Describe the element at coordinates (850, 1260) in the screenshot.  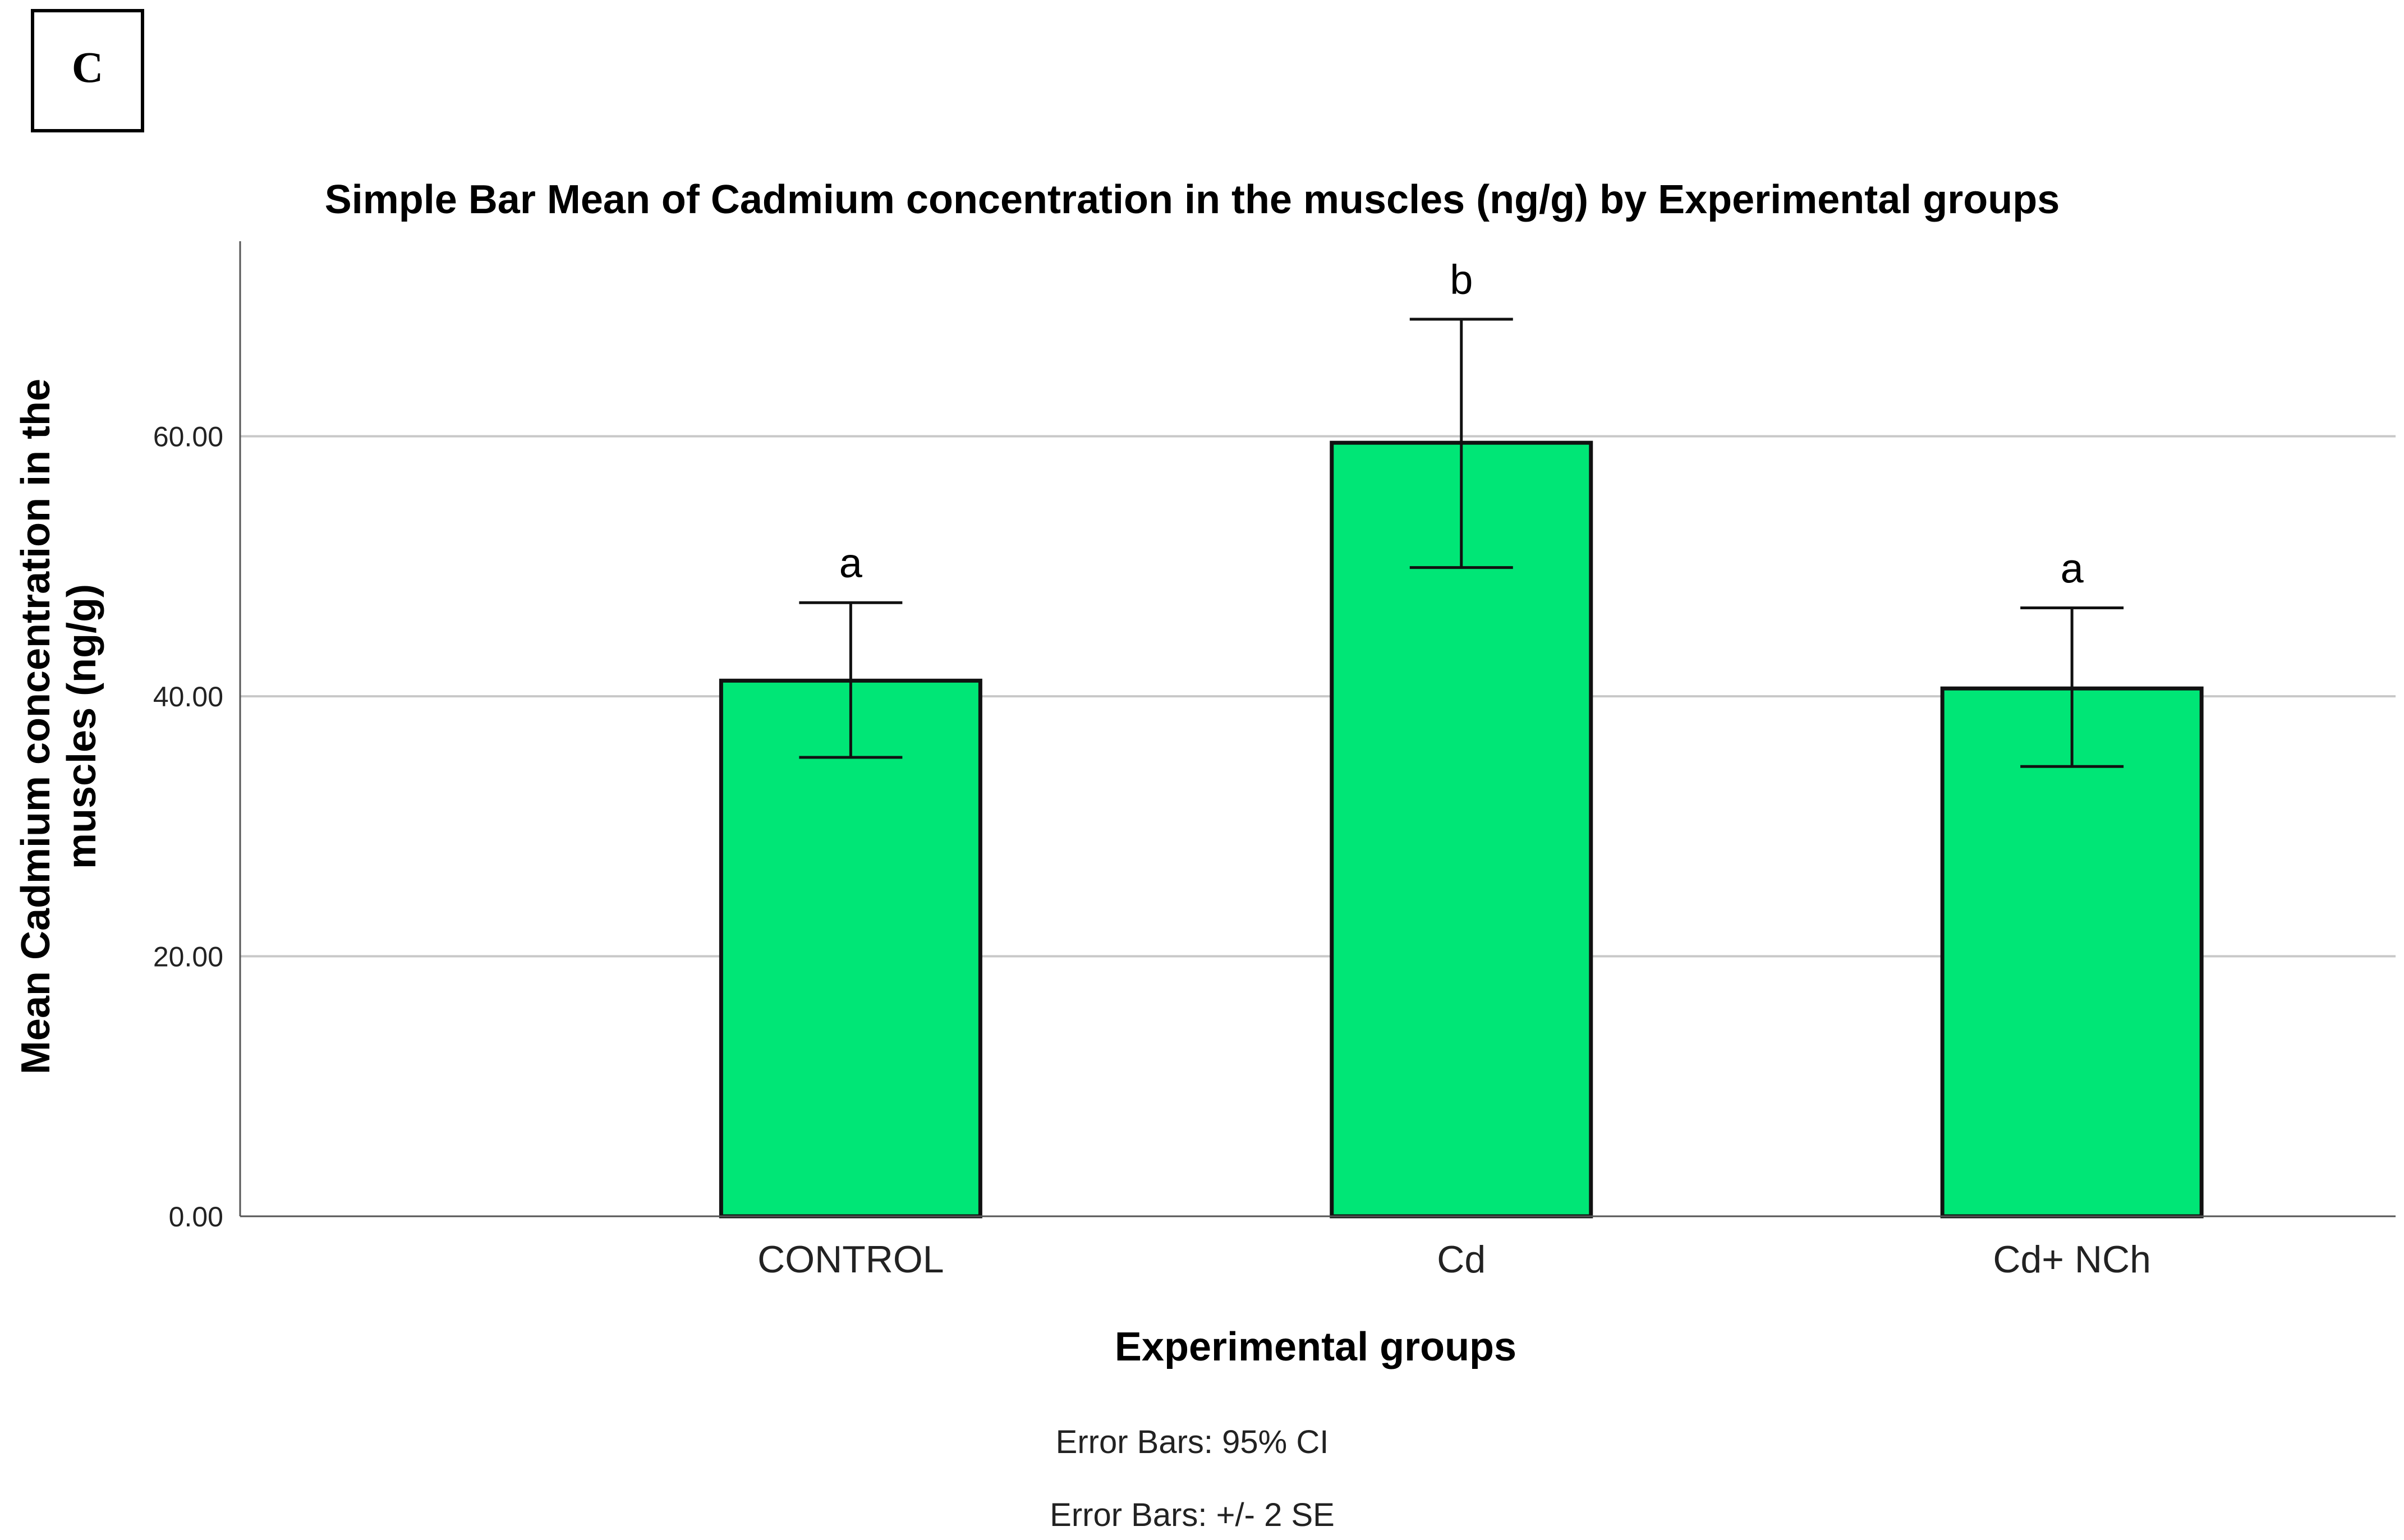
I see `x-tick-label: CONTROL` at that location.